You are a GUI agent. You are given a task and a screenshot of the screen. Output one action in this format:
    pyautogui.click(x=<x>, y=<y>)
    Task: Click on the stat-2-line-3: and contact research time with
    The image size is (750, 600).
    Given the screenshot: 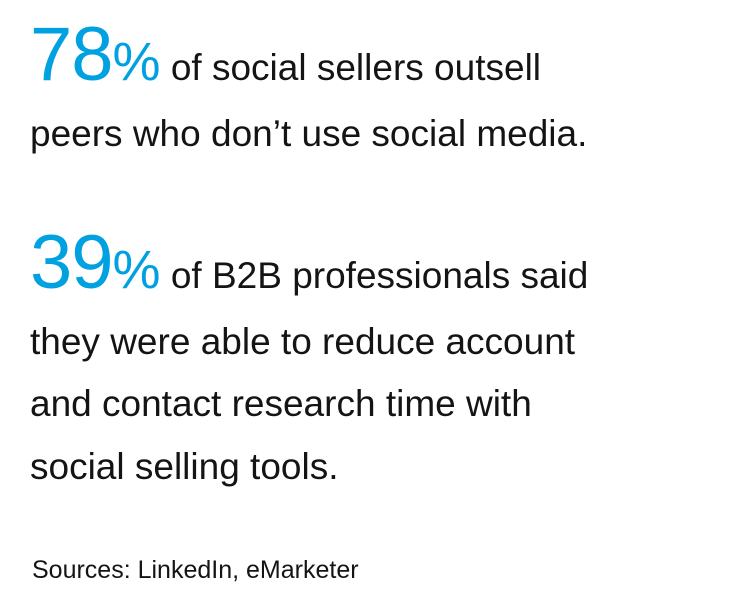 What is the action you would take?
    pyautogui.click(x=281, y=403)
    